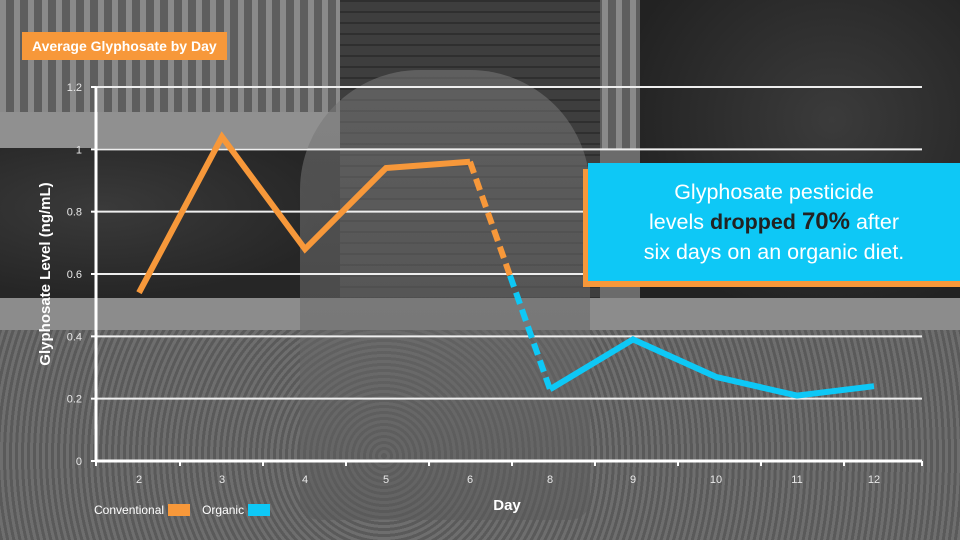 The height and width of the screenshot is (540, 960). What do you see at coordinates (774, 192) in the screenshot?
I see `callout-line-1: Glyphosate pesticide` at bounding box center [774, 192].